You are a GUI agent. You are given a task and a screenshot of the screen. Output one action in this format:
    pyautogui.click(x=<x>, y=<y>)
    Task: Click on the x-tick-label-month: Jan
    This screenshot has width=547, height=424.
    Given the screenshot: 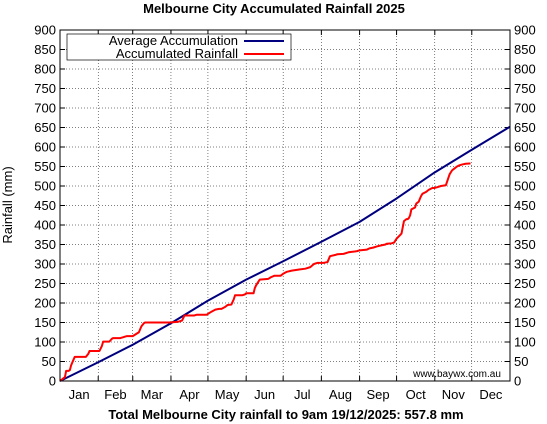 What is the action you would take?
    pyautogui.click(x=79, y=394)
    